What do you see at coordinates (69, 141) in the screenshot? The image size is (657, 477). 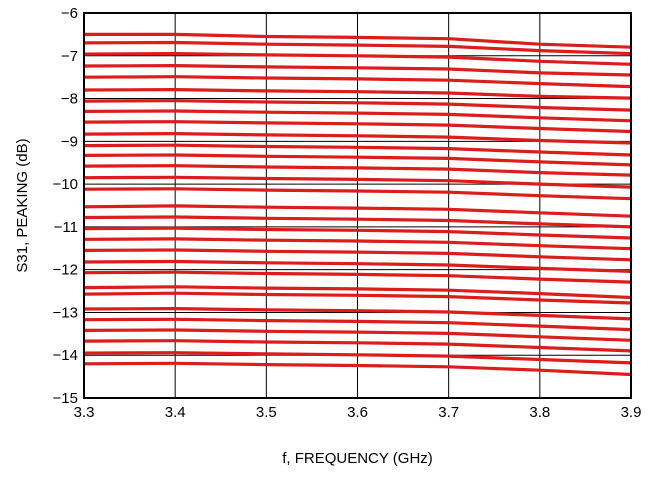 I see `y-tick-label: −9` at bounding box center [69, 141].